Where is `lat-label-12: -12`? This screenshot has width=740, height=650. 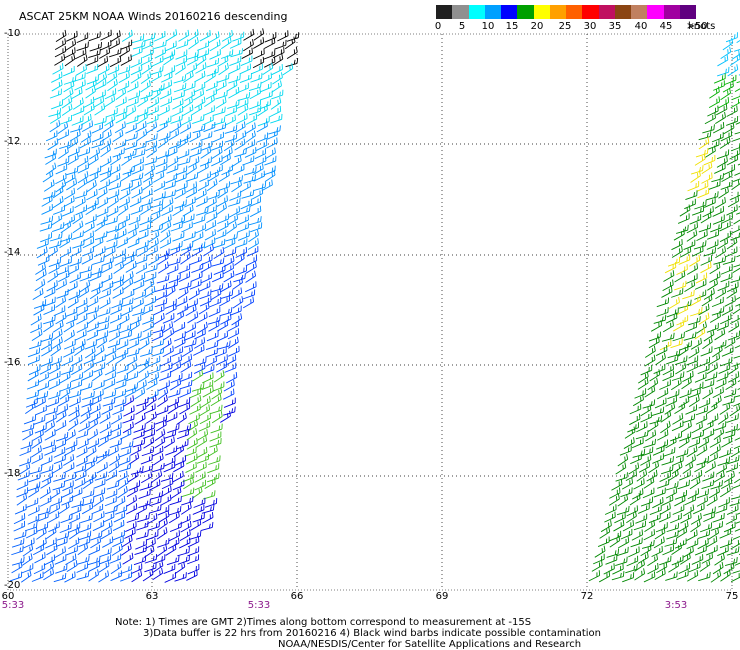
lat-label-12: -12 is located at coordinates (12, 141).